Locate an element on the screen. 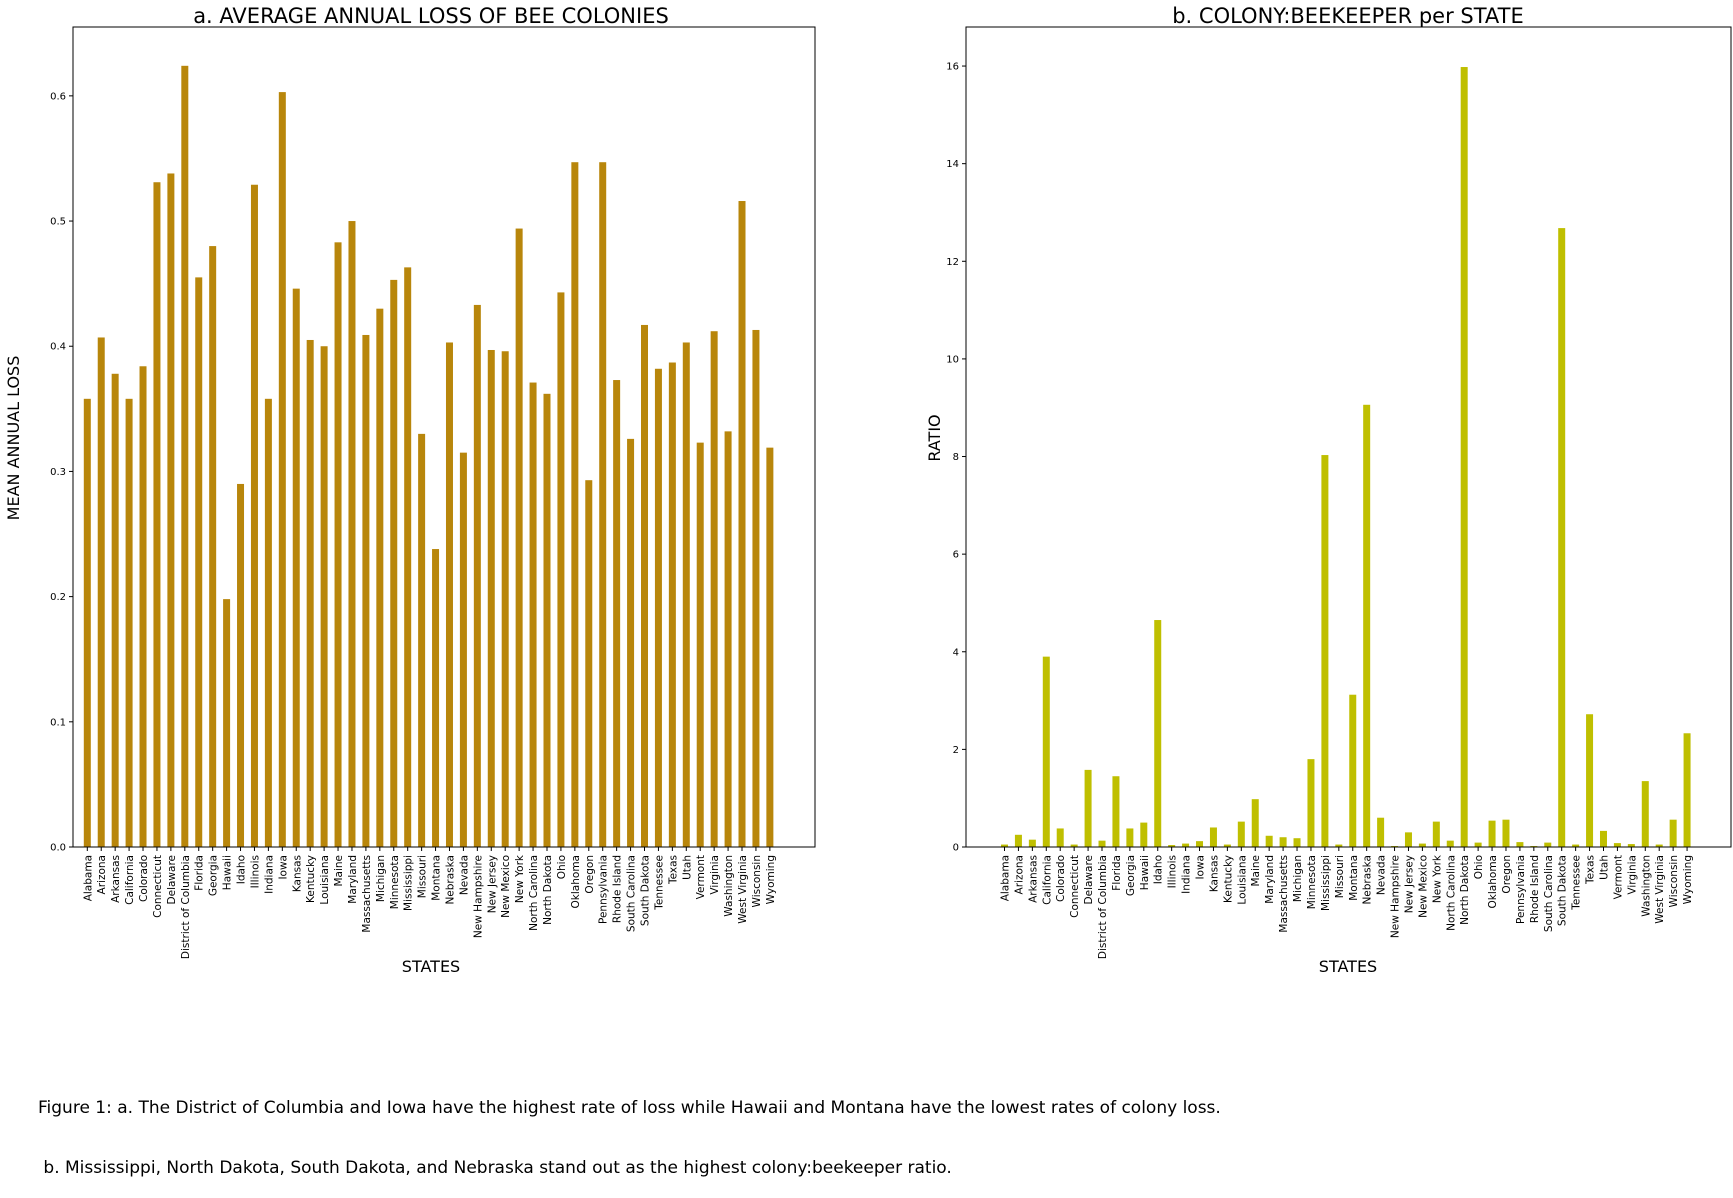 The image size is (1733, 1198). x-tick-label: Illinois is located at coordinates (255, 871).